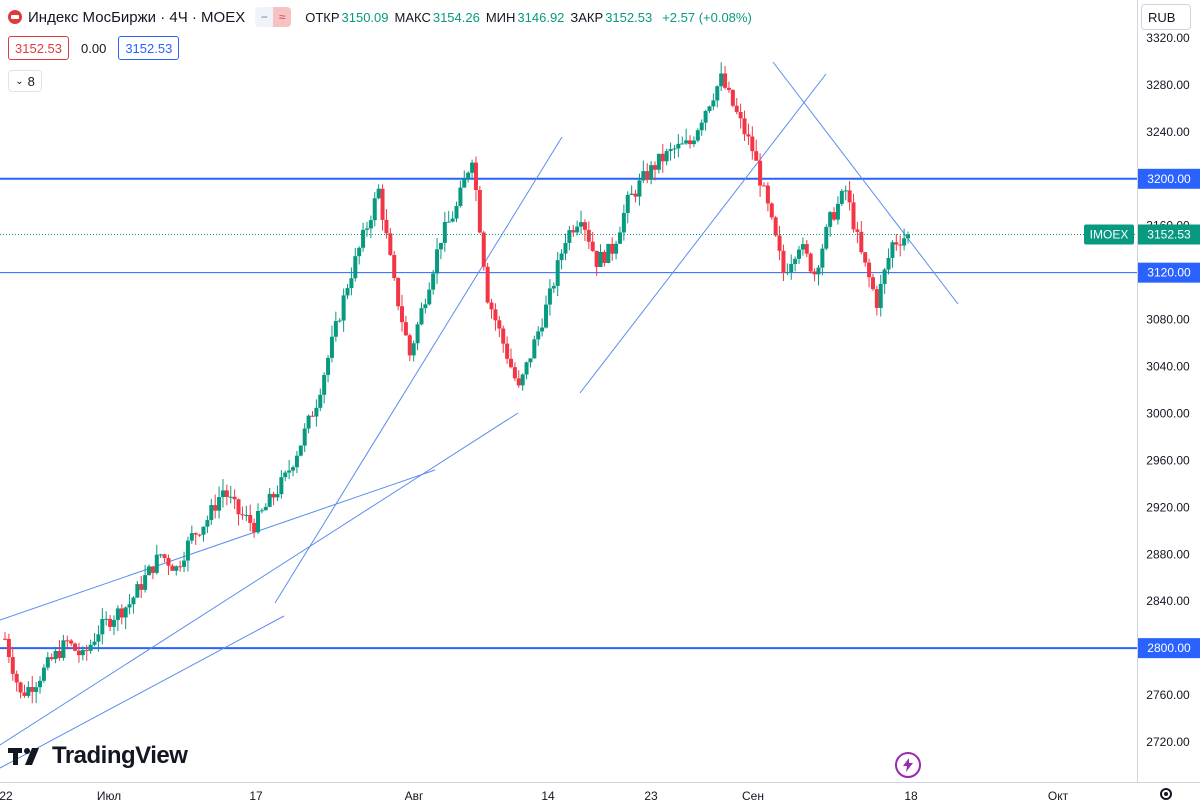 The height and width of the screenshot is (806, 1200). I want to click on level-badge, so click(1169, 178).